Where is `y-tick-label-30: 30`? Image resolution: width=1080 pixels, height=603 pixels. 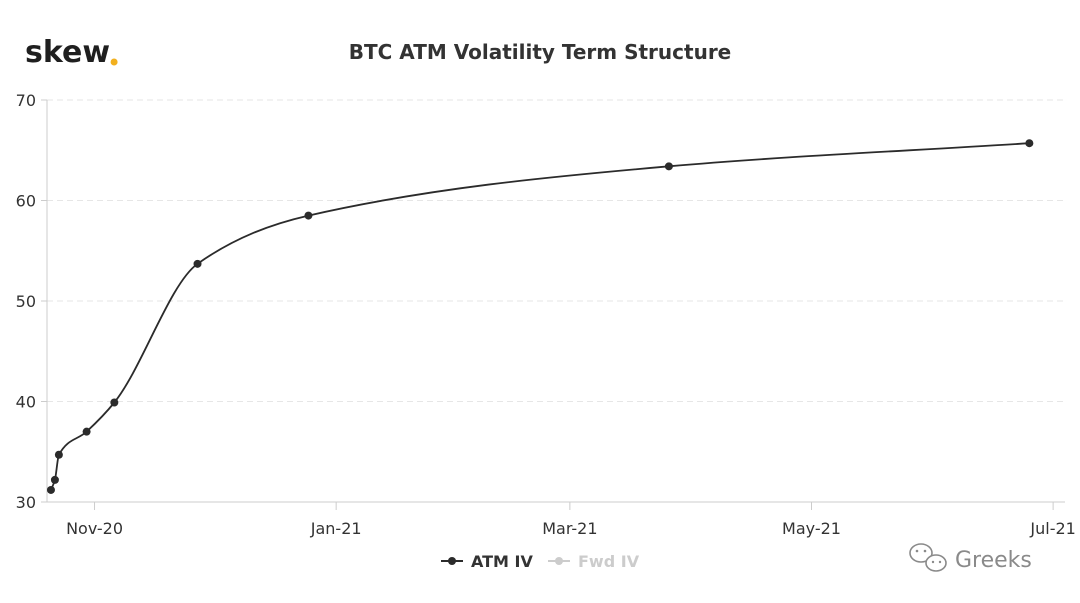 y-tick-label-30: 30 is located at coordinates (26, 502).